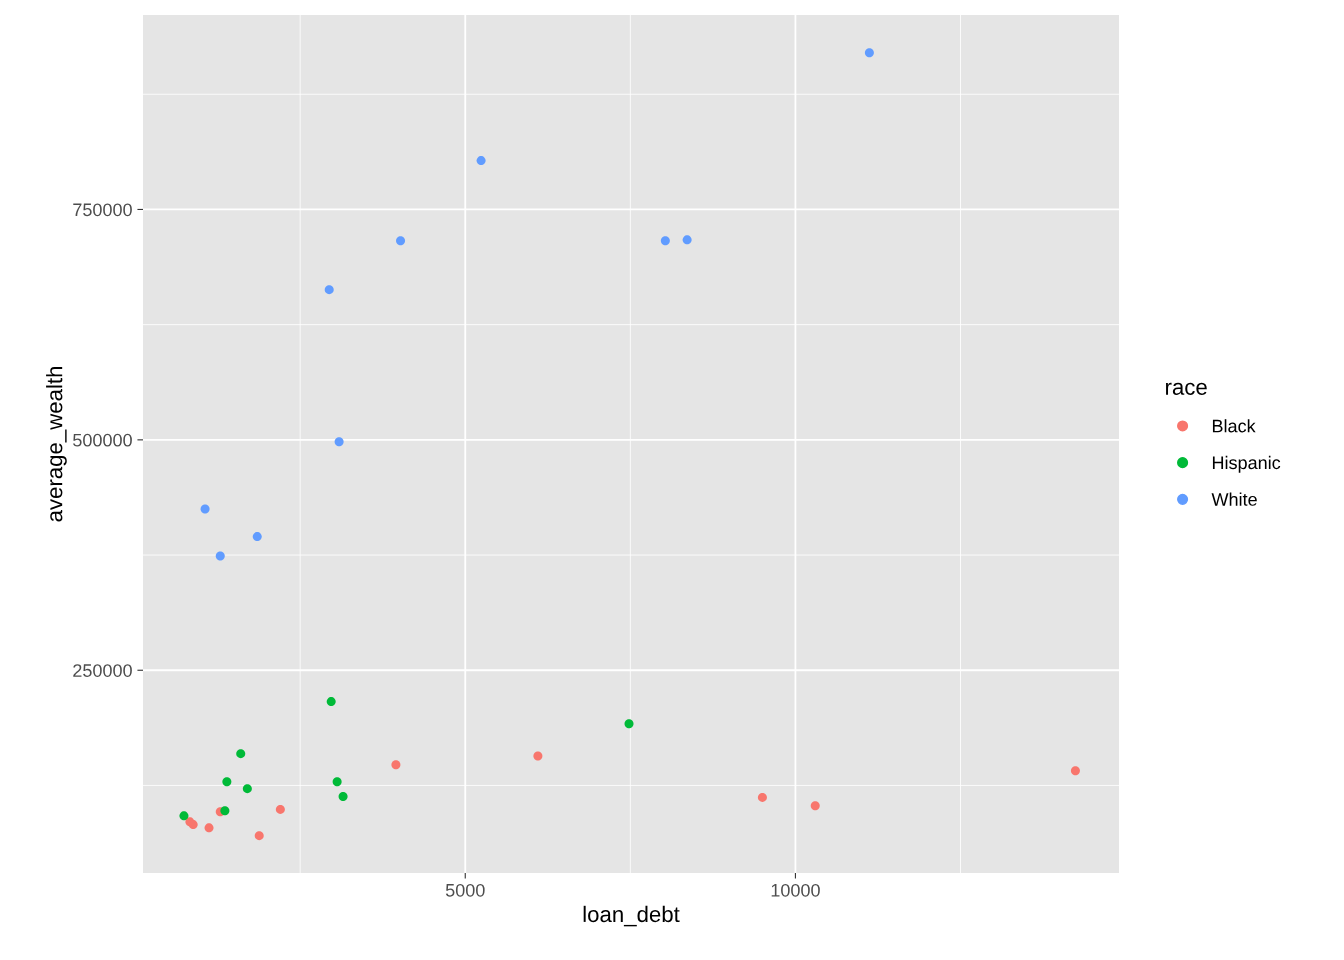 The image size is (1344, 960). Describe the element at coordinates (465, 890) in the screenshot. I see `x-tick-label: 5000` at that location.